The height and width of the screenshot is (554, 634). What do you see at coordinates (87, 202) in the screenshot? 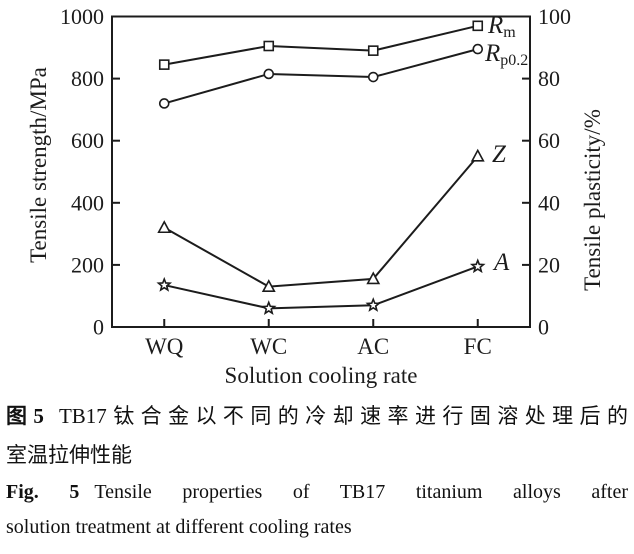
I see `y-left-tick-label: 400` at bounding box center [87, 202].